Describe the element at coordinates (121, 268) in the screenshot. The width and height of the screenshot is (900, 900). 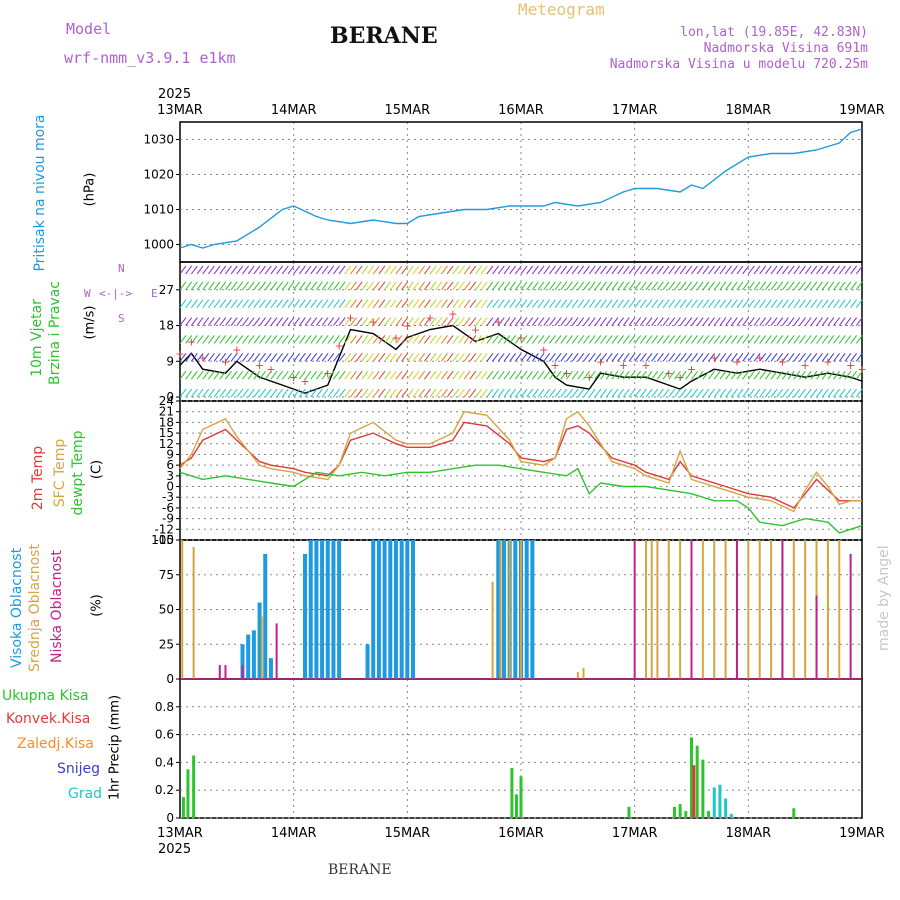
I see `wind-compass-n: N` at that location.